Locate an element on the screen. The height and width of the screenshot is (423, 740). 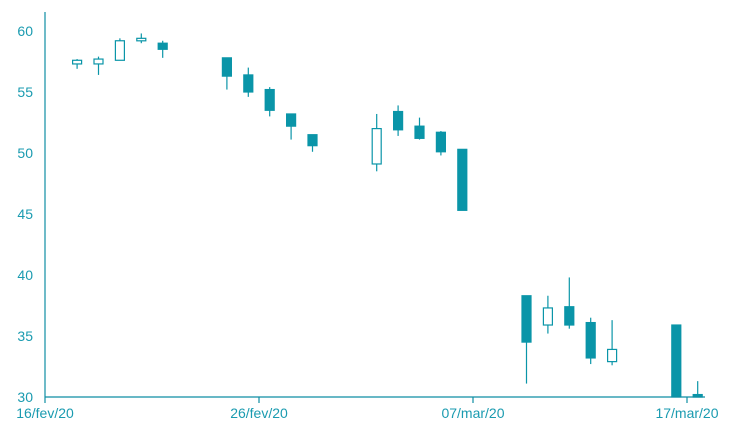
y-tick-label-45: 45 is located at coordinates (25, 214).